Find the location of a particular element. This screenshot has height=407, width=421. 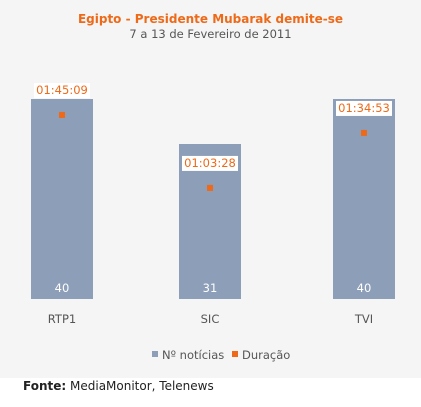

duration-marker-tvi is located at coordinates (364, 132).